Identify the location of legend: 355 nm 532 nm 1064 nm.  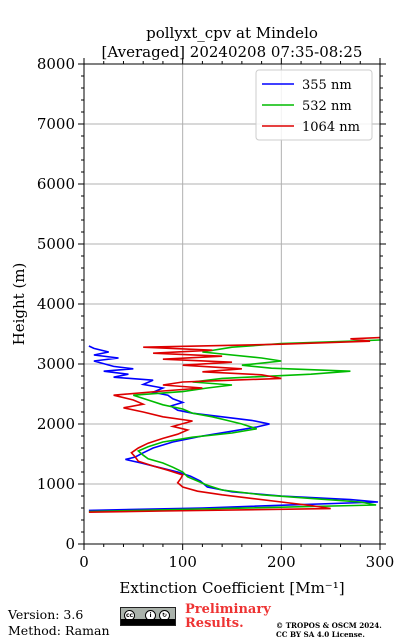
(314, 105).